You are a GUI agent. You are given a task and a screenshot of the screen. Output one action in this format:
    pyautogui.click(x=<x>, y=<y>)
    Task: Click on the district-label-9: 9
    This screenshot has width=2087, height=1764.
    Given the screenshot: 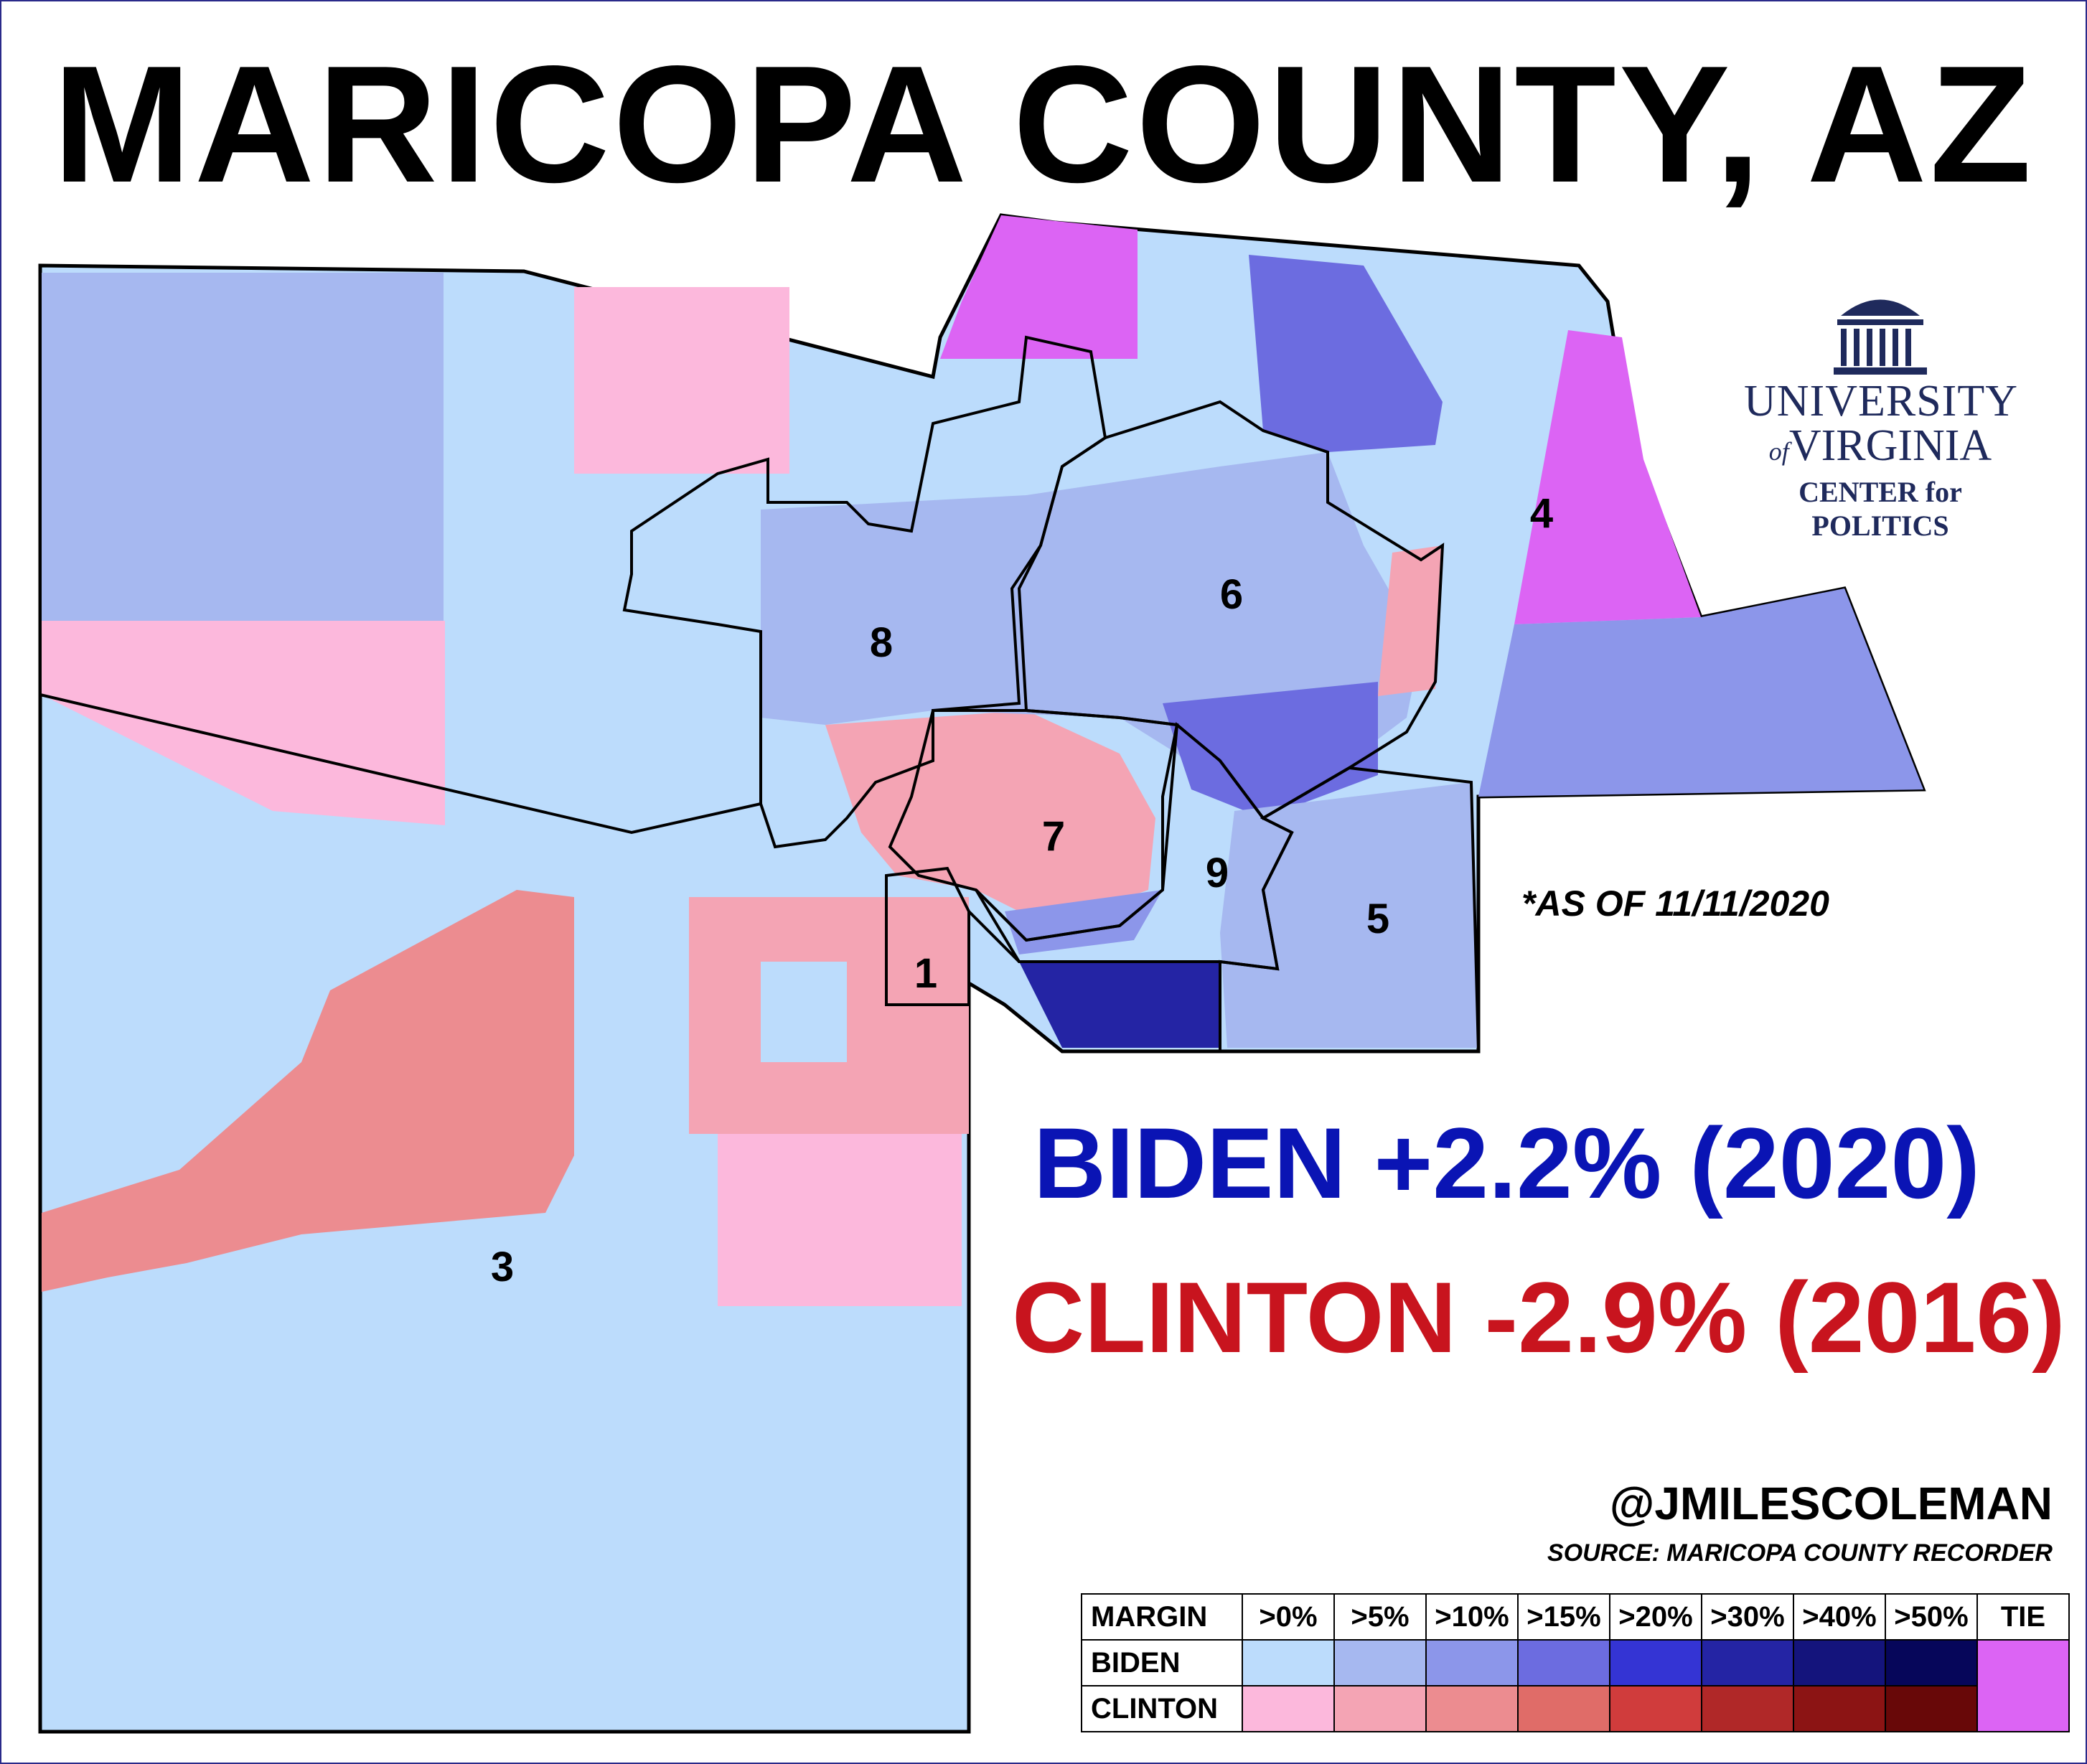 What is the action you would take?
    pyautogui.click(x=1217, y=873)
    